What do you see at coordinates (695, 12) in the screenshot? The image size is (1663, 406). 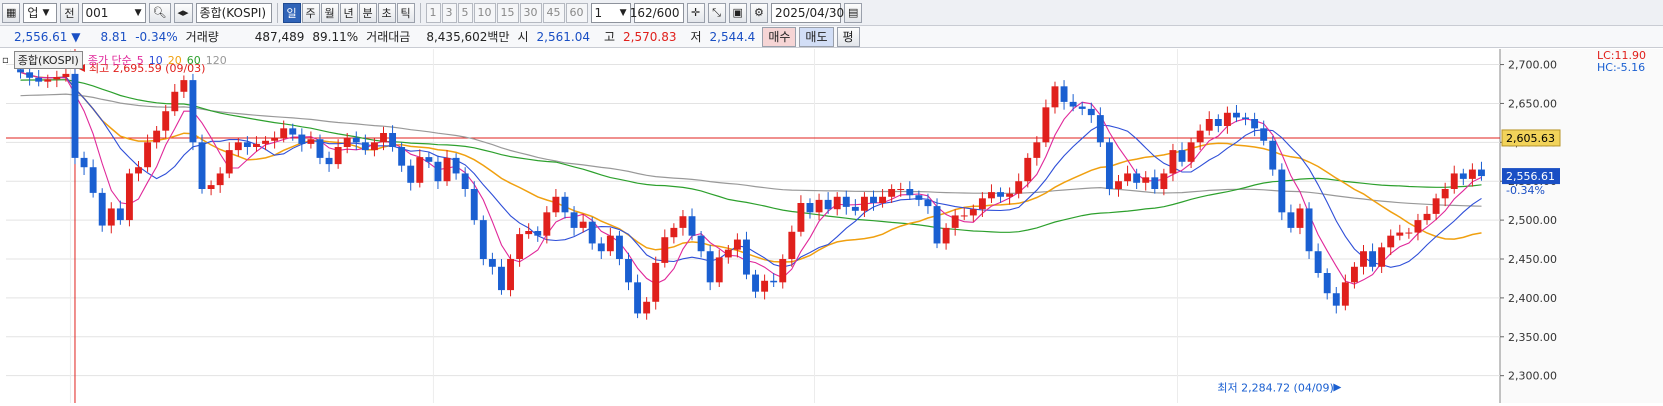 I see `cursor-icon: ✛` at bounding box center [695, 12].